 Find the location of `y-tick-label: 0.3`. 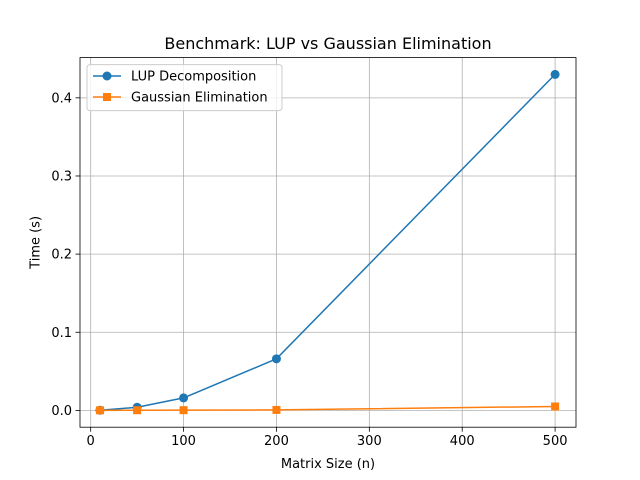

y-tick-label: 0.3 is located at coordinates (61, 176).